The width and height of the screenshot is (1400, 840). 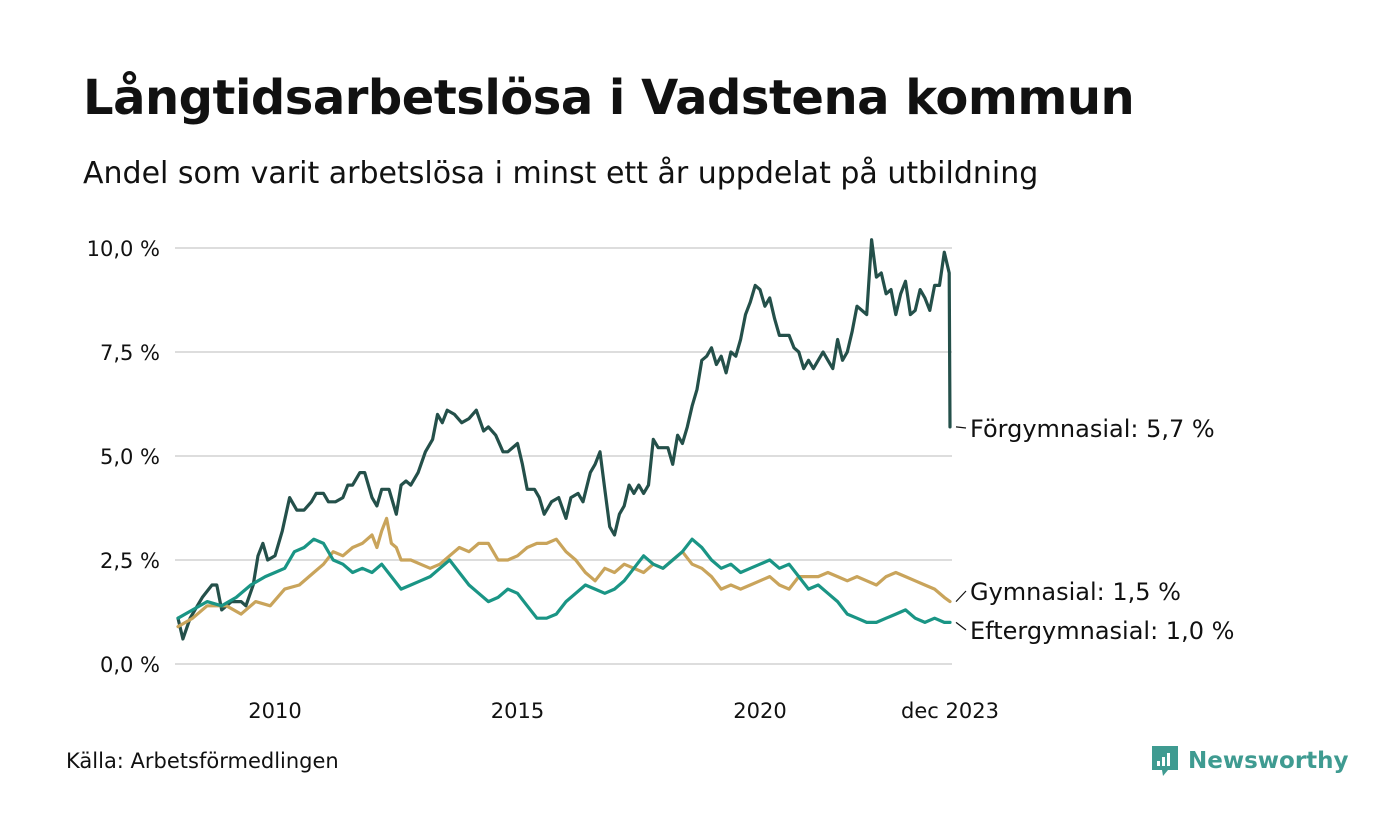 What do you see at coordinates (202, 761) in the screenshot?
I see `source-note: Källa: Arbetsförmedlingen` at bounding box center [202, 761].